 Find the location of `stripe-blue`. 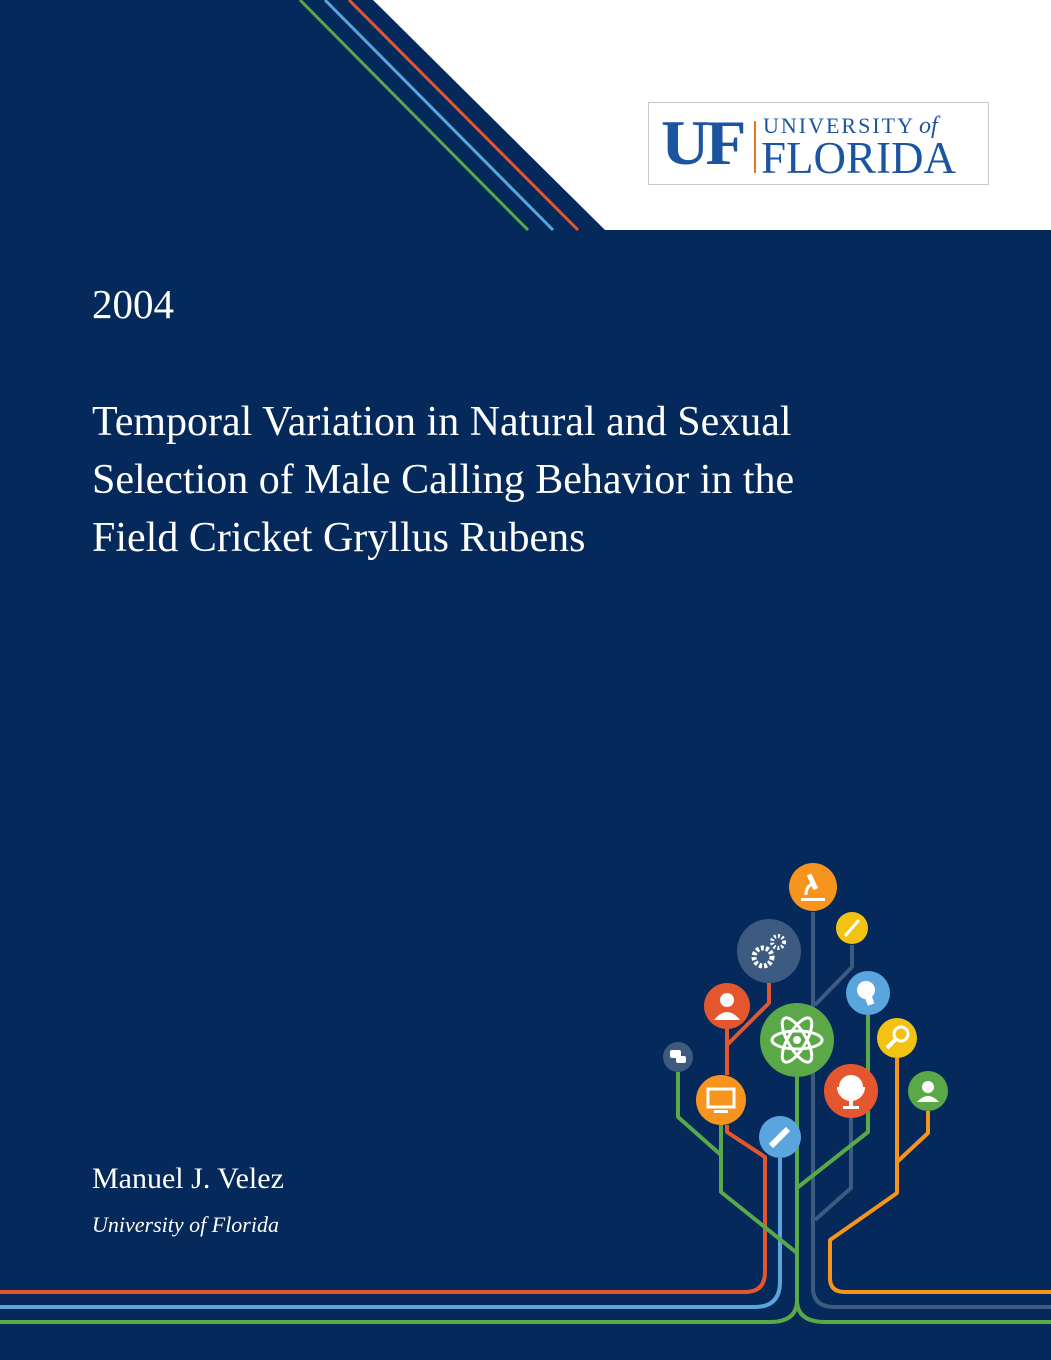

stripe-blue is located at coordinates (439, 116).